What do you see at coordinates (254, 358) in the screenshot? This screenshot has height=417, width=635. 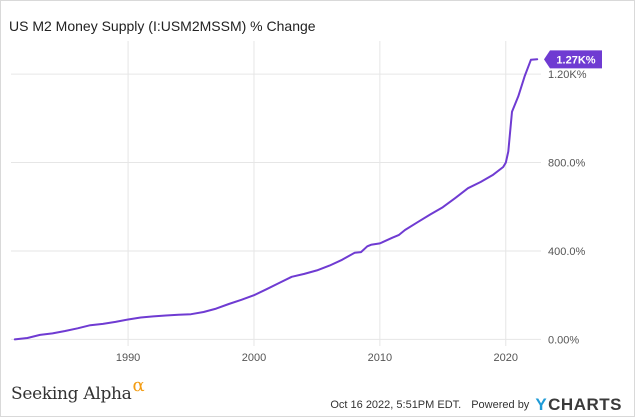 I see `x-tick-label: 2000` at bounding box center [254, 358].